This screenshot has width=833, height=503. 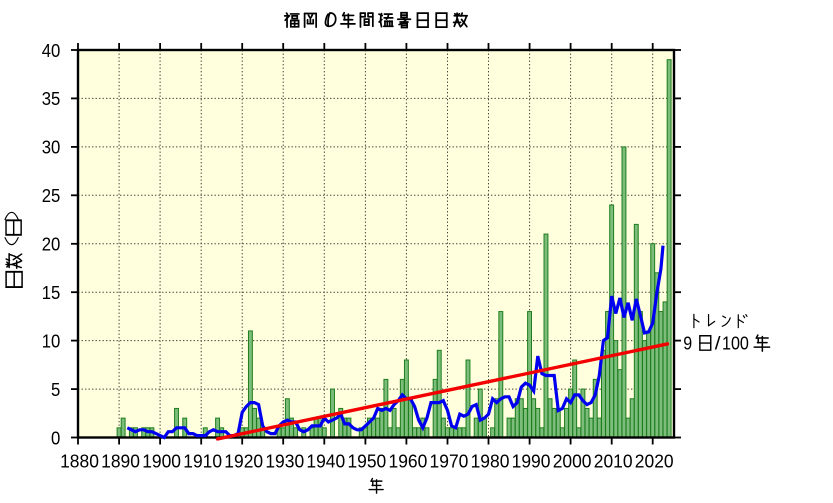 What do you see at coordinates (51, 245) in the screenshot?
I see `svg-text: 20` at bounding box center [51, 245].